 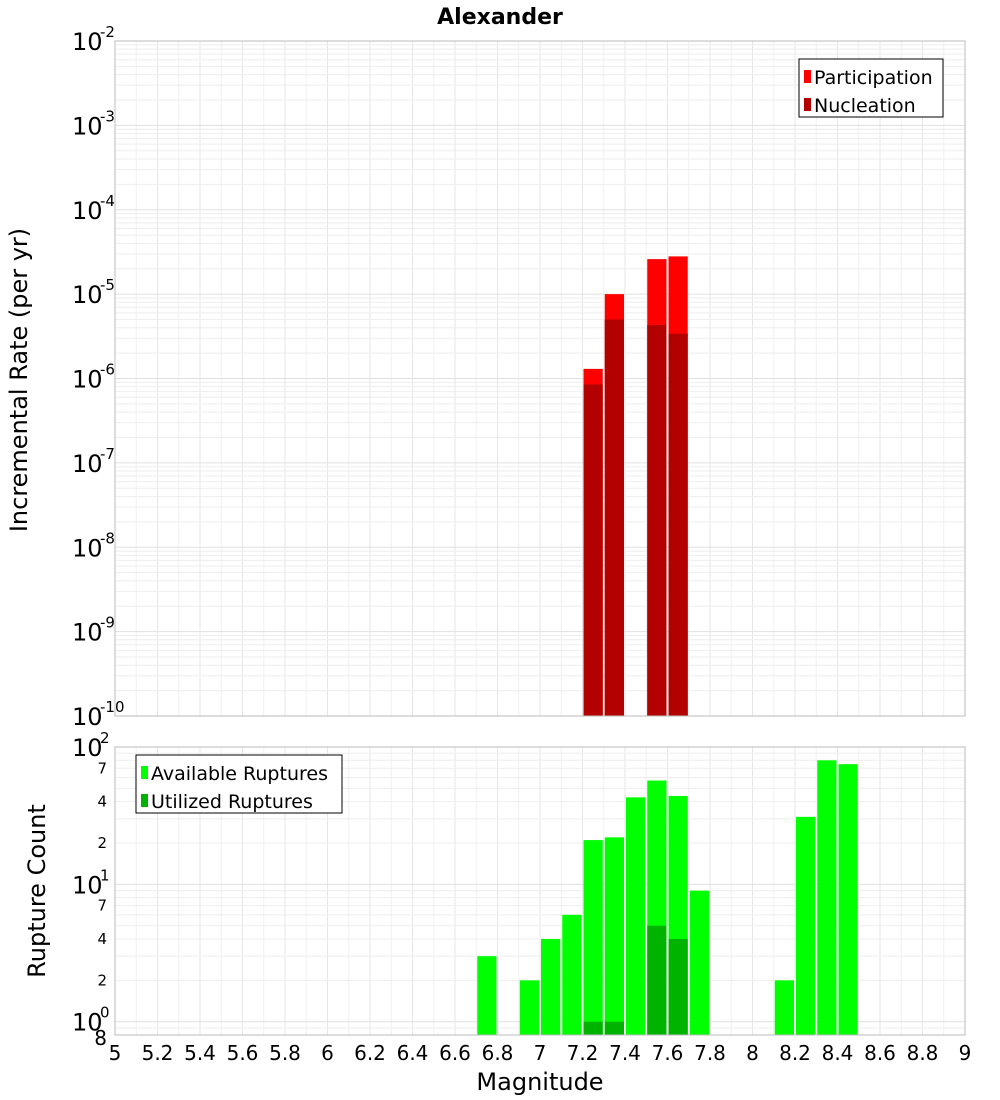 What do you see at coordinates (873, 78) in the screenshot?
I see `legend-label: Participation` at bounding box center [873, 78].